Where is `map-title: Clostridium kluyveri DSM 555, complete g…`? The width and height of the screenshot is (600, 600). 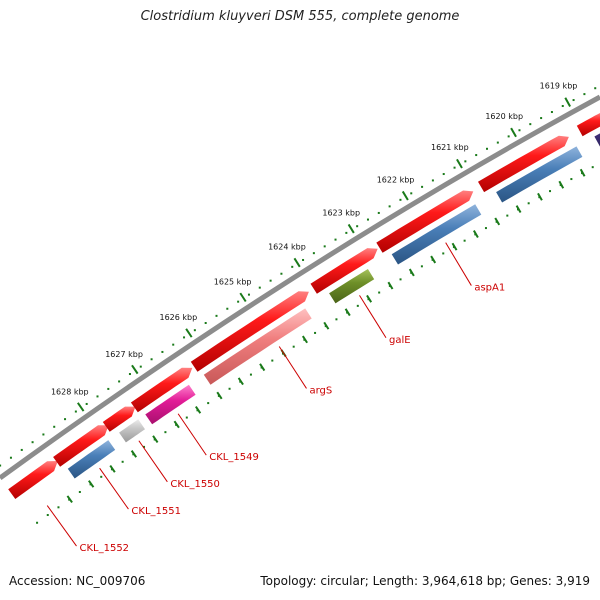
map-title: Clostridium kluyveri DSM 555, complete g… is located at coordinates (300, 16).